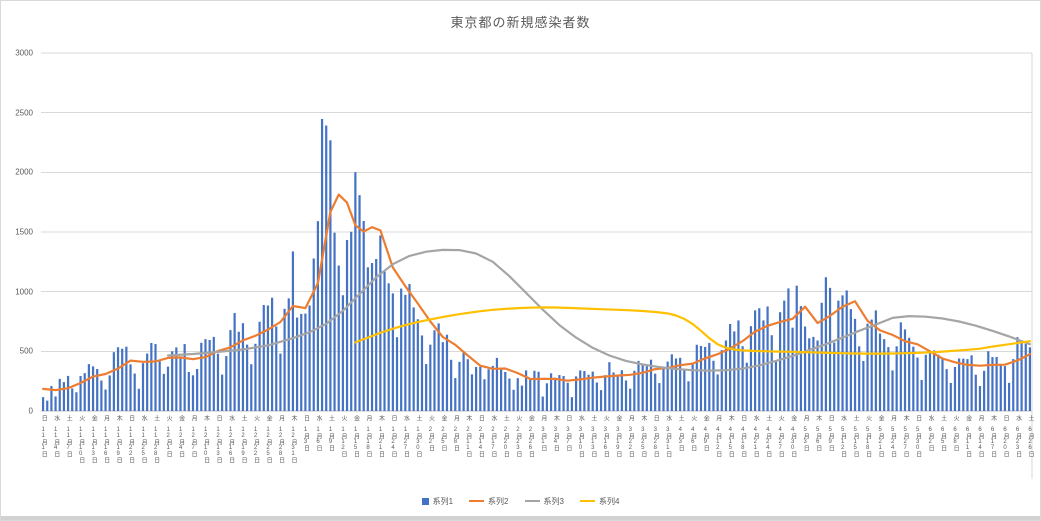  I want to click on x-axis-label: 木 4月15日, so click(730, 436).